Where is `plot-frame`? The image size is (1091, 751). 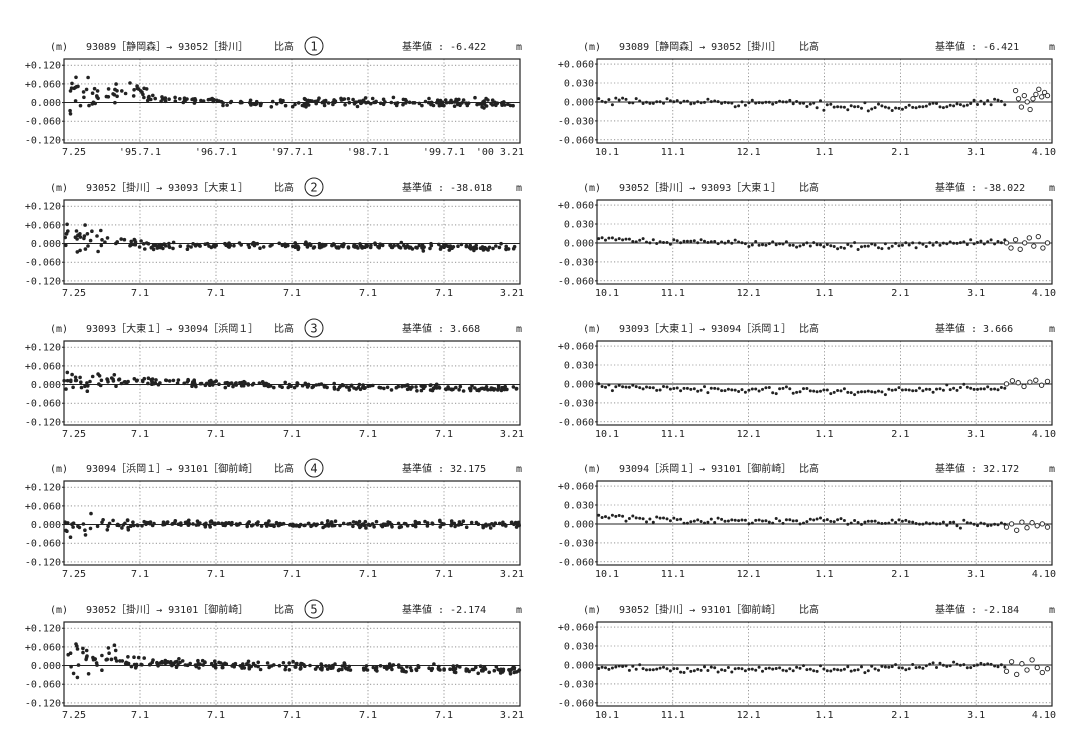 plot-frame is located at coordinates (824, 664).